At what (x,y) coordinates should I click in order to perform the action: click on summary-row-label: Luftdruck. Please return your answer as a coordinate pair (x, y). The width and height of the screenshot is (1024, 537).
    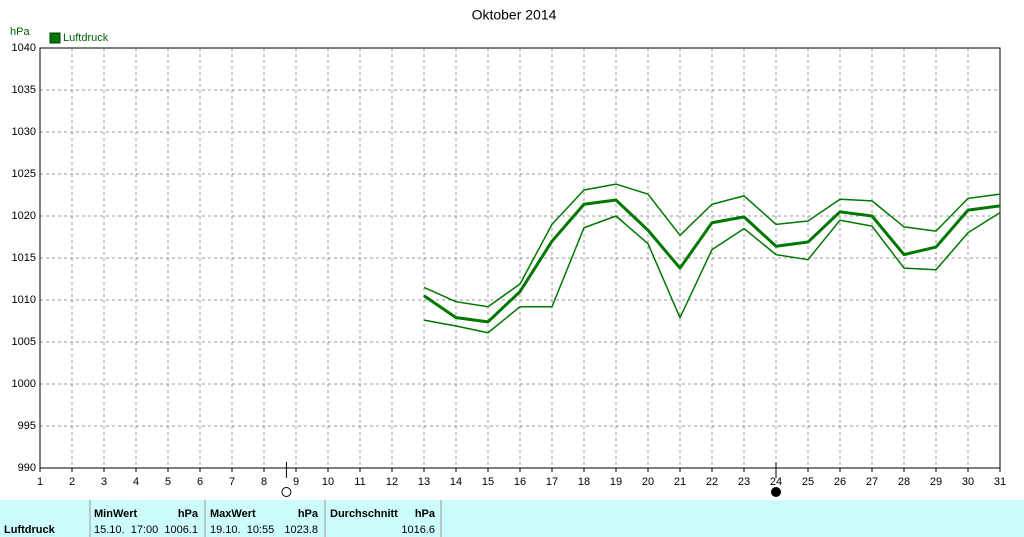
    Looking at the image, I should click on (30, 530).